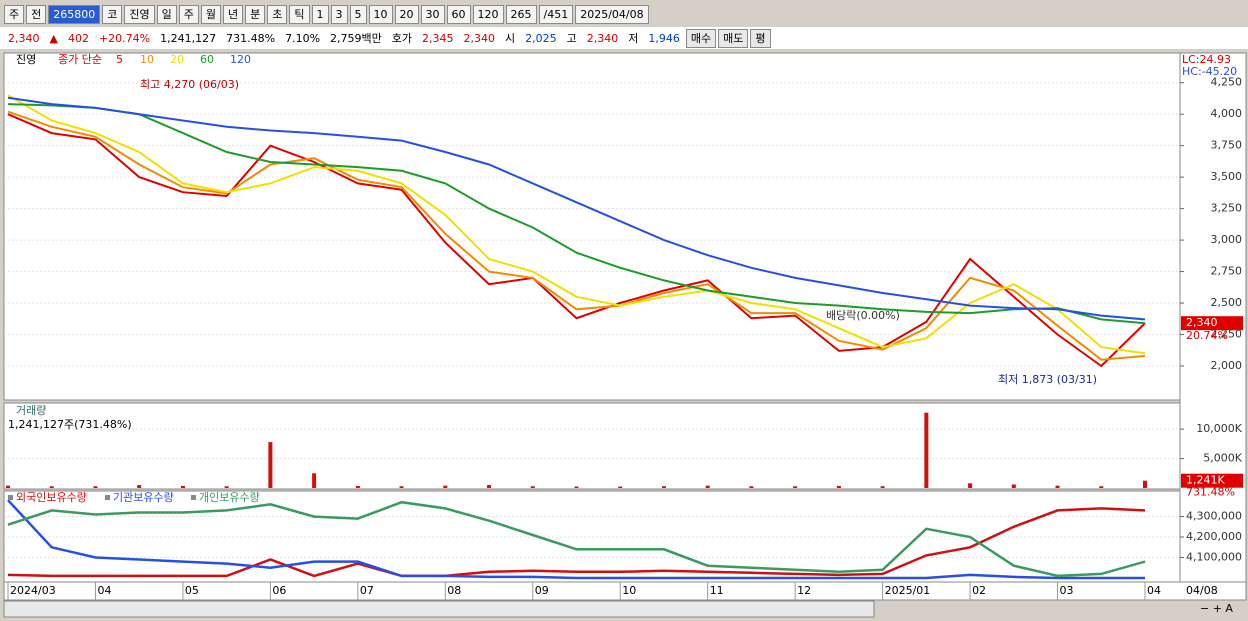  I want to click on toolbar-item: 저, so click(633, 38).